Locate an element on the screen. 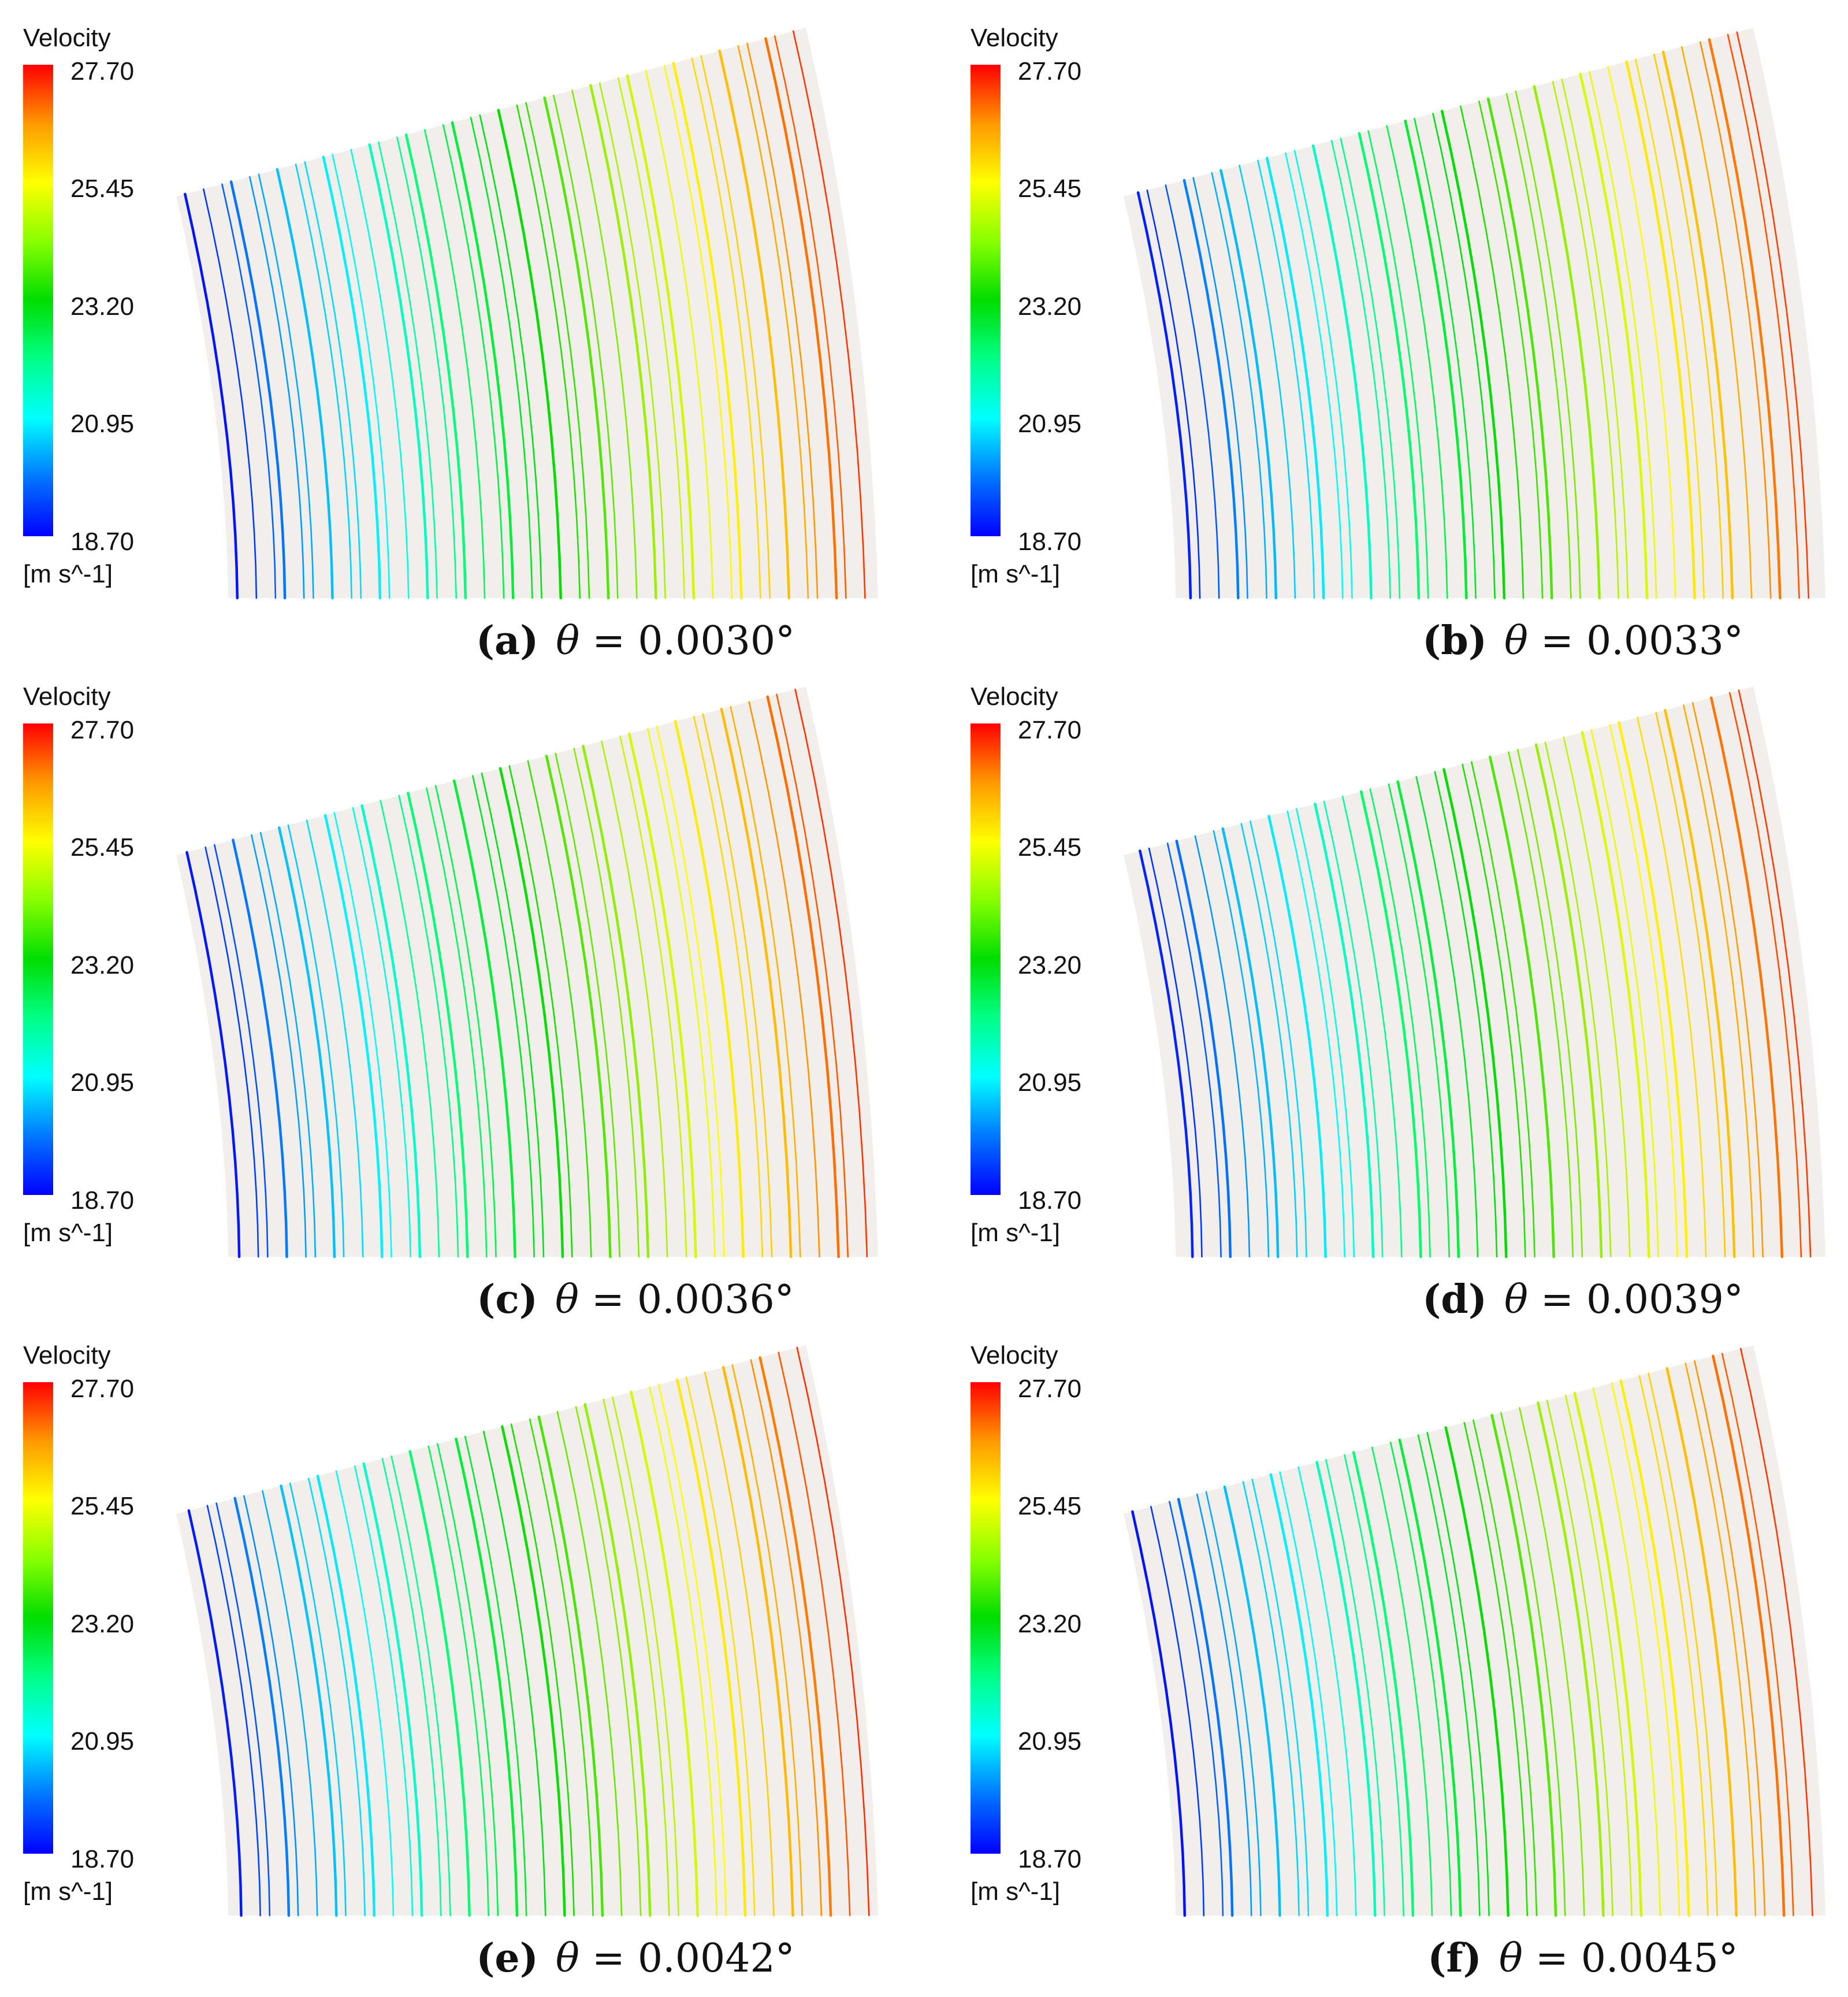 This screenshot has width=1848, height=1997. caption-label: (e) is located at coordinates (507, 1958).